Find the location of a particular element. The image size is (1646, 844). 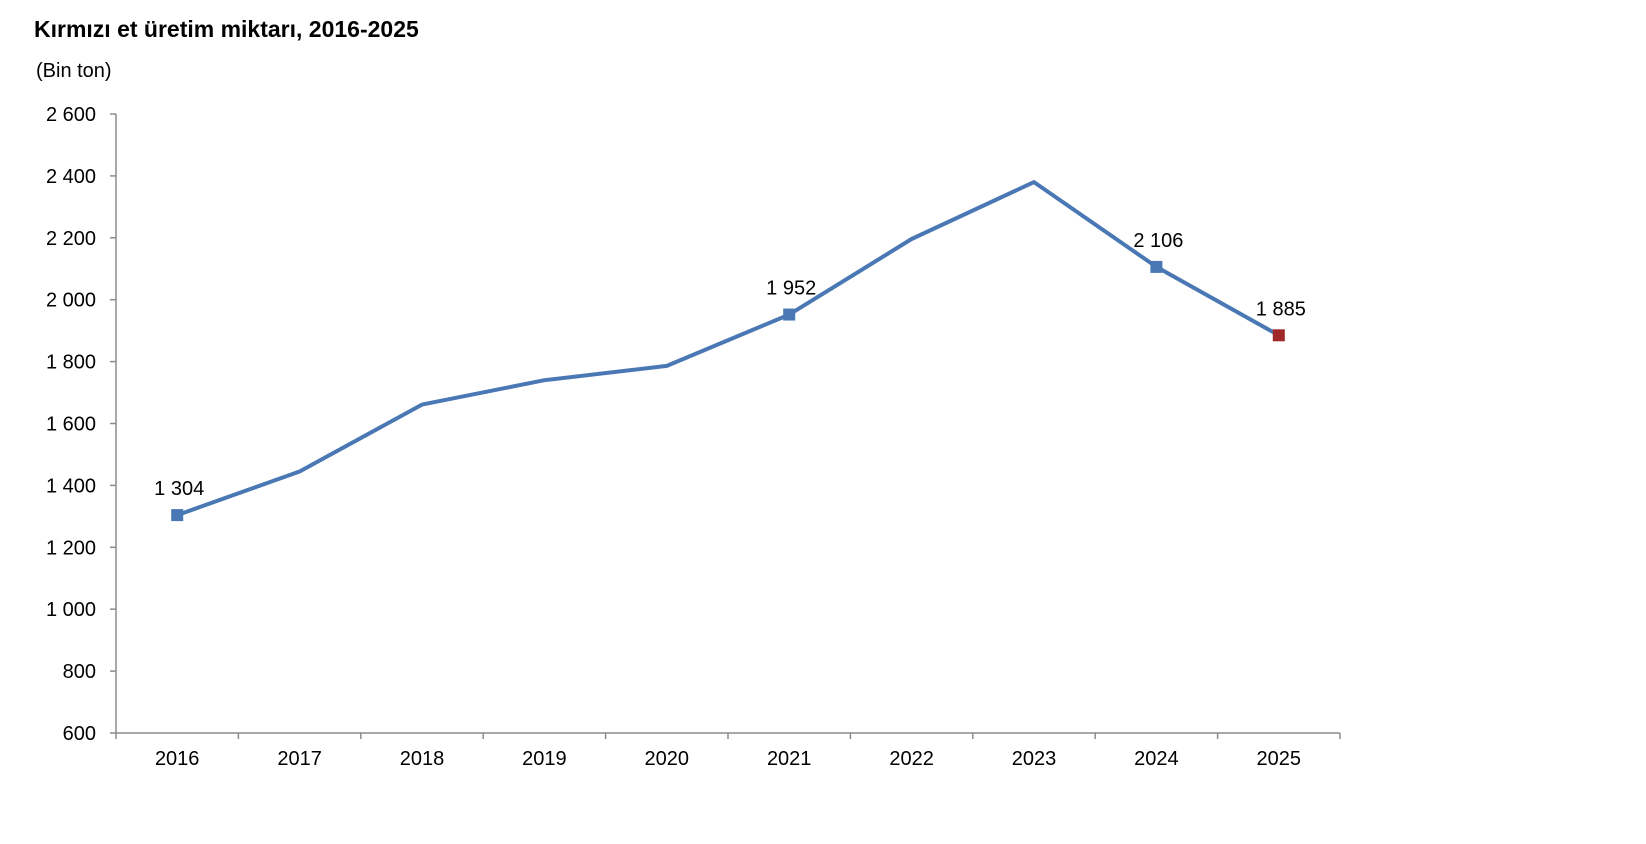

x-tick-label: 2022 is located at coordinates (911, 759).